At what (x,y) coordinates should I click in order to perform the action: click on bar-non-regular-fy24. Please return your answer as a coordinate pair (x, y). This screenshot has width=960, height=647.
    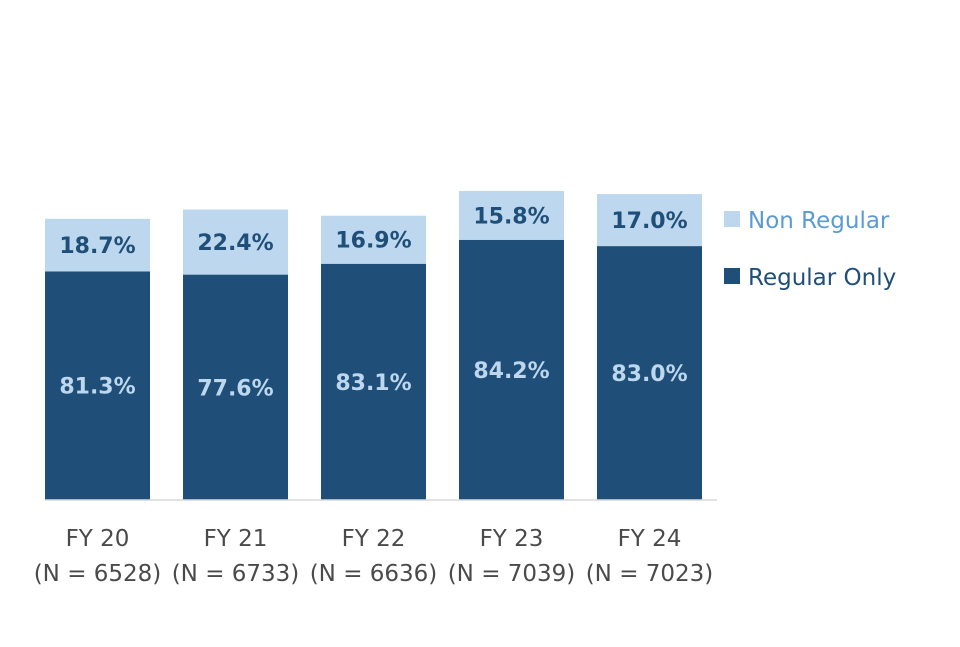
    Looking at the image, I should click on (649, 220).